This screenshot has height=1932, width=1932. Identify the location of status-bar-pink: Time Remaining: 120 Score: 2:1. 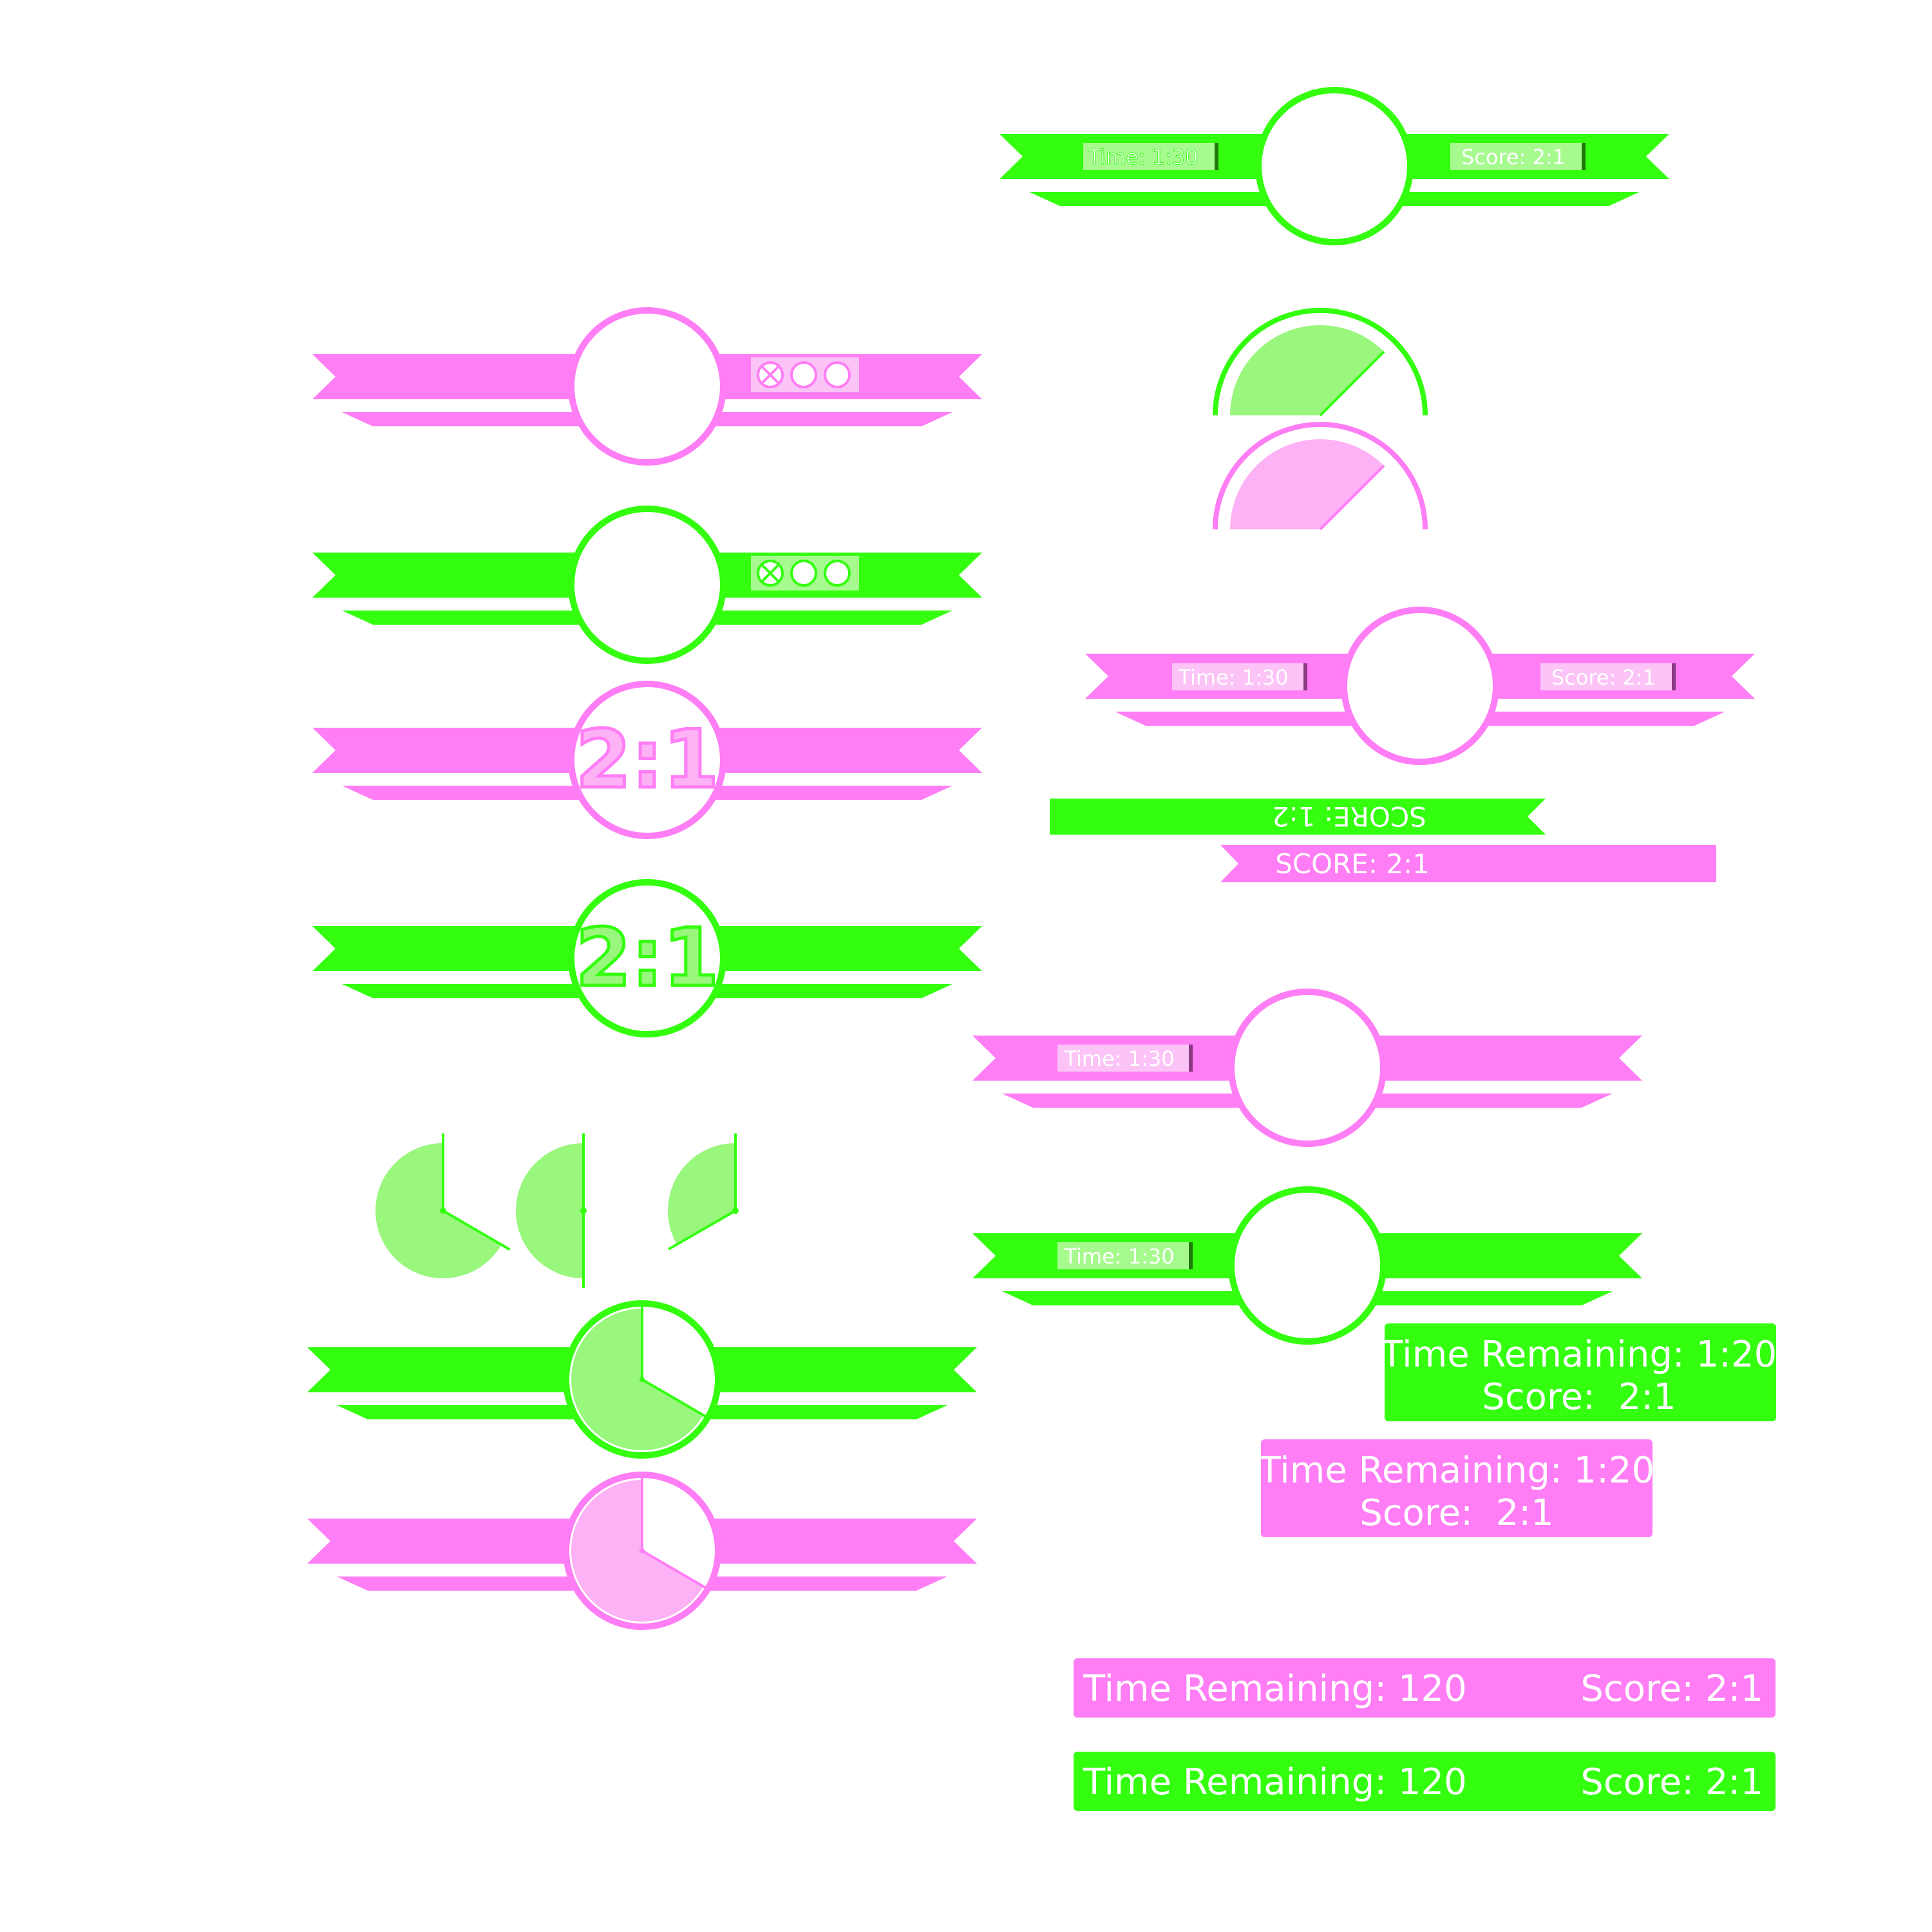
(1425, 1688).